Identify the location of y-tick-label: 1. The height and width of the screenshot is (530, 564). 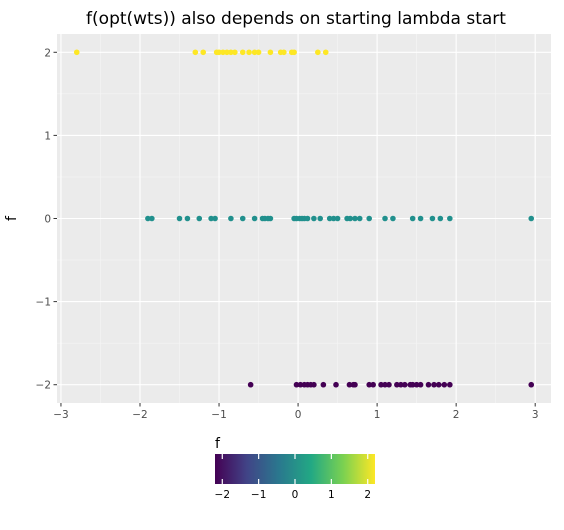
(47, 136).